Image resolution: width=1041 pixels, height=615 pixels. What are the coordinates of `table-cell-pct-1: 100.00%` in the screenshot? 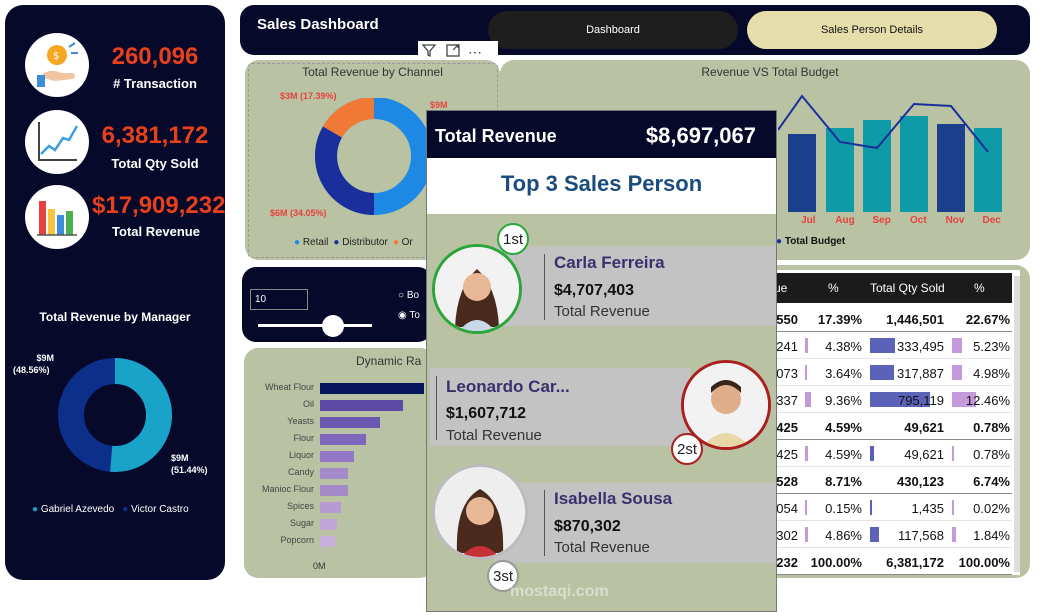 It's located at (836, 562).